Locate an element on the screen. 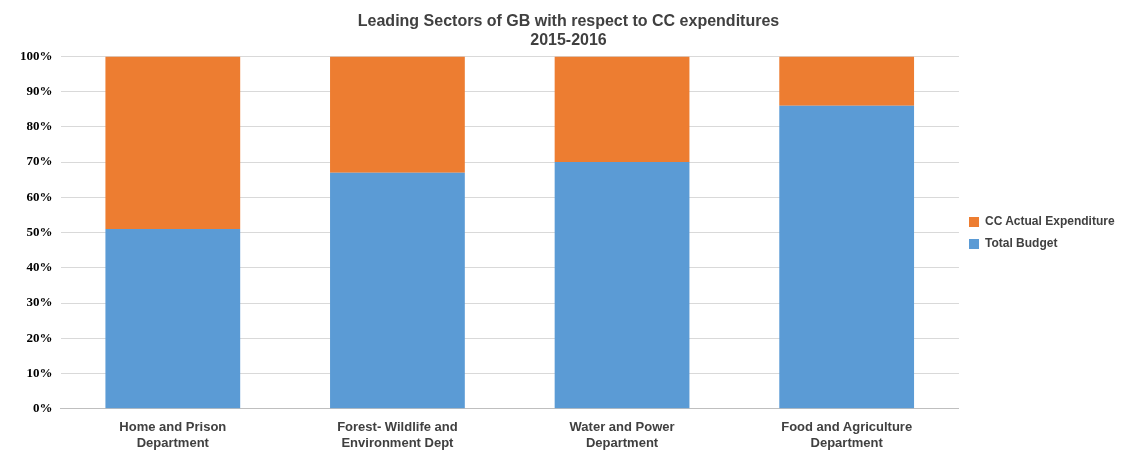  y-tick-label: 90% is located at coordinates (39, 90).